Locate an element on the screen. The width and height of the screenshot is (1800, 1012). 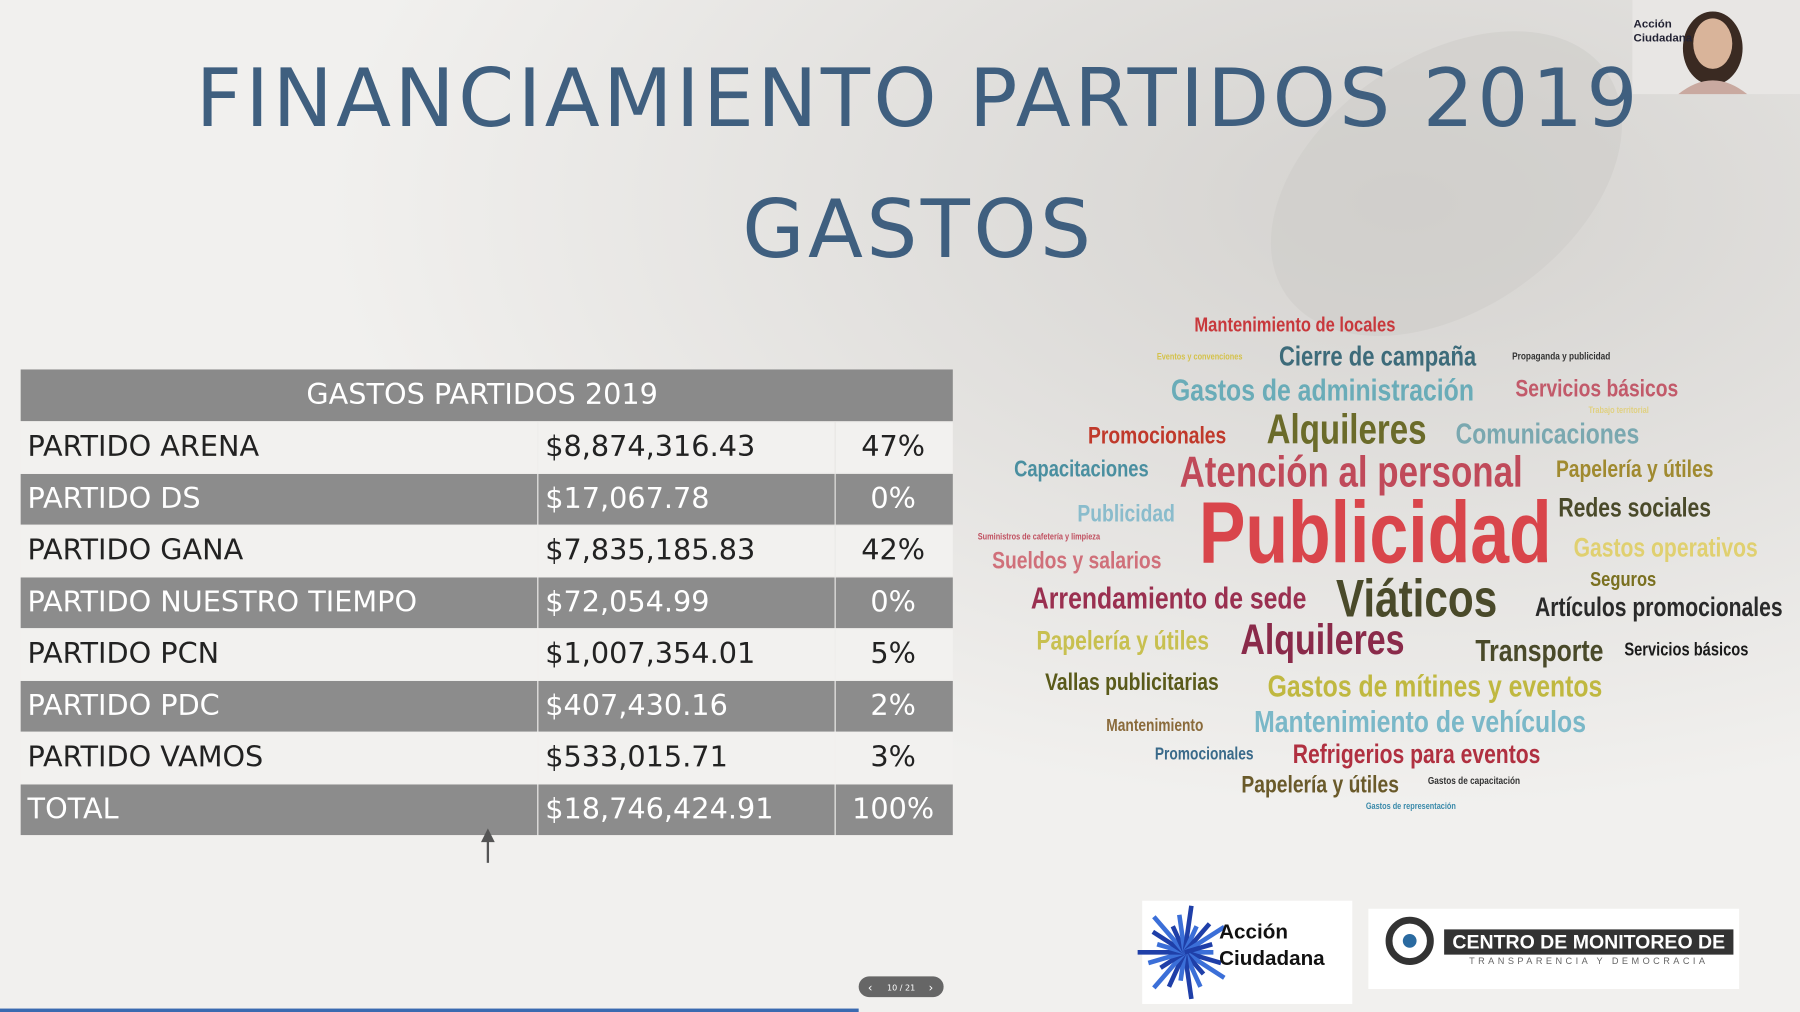
table-text: $72,054.99 is located at coordinates (627, 601).